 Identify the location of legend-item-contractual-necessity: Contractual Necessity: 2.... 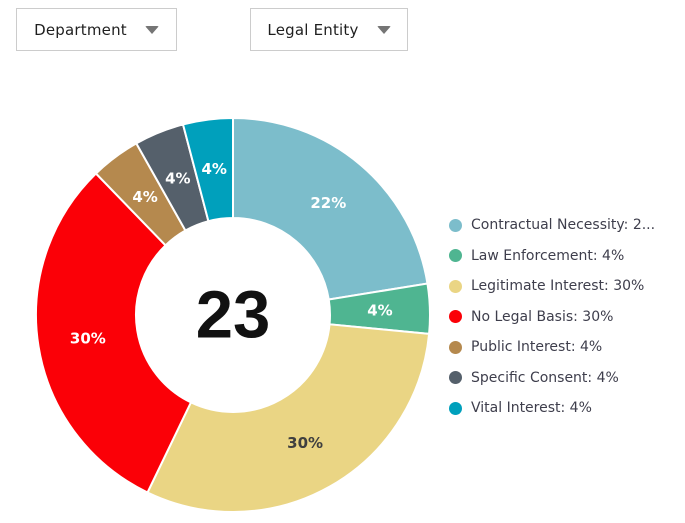
(552, 225).